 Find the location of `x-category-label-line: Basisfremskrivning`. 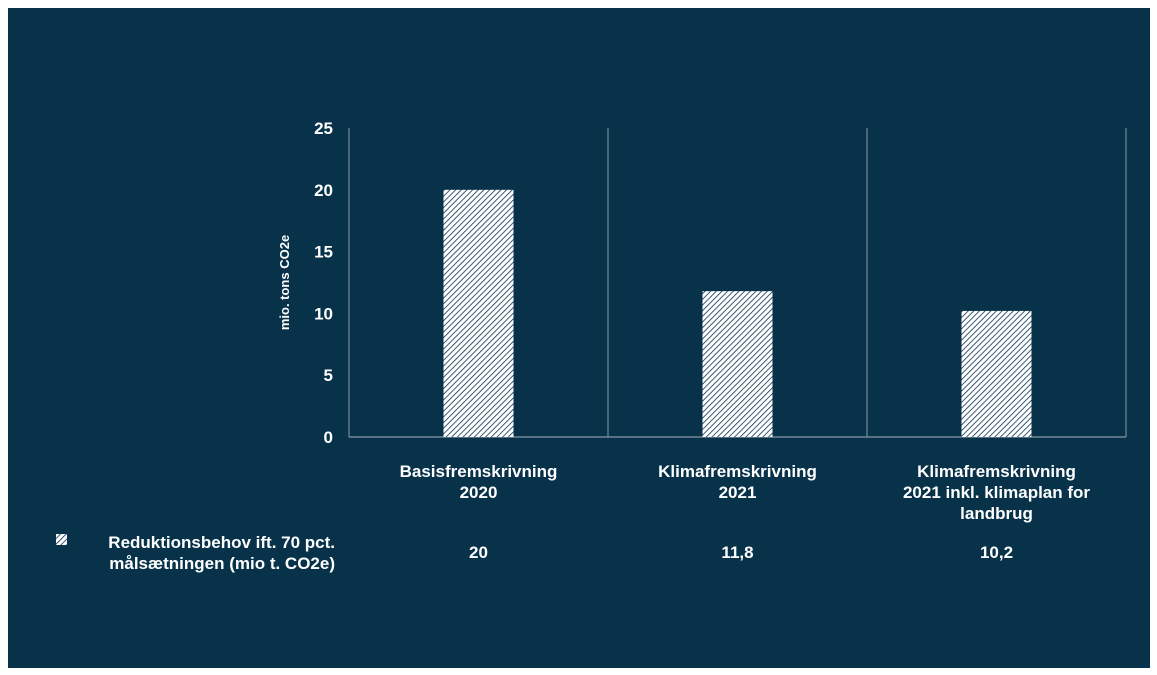

x-category-label-line: Basisfremskrivning is located at coordinates (479, 471).